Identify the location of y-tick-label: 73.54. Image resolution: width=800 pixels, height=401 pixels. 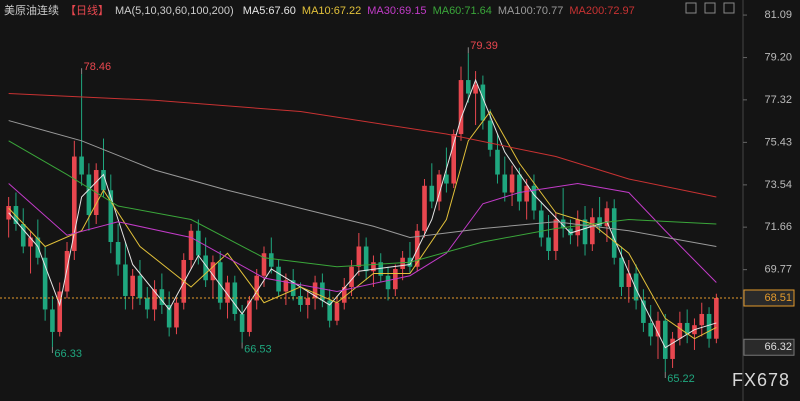
(778, 185).